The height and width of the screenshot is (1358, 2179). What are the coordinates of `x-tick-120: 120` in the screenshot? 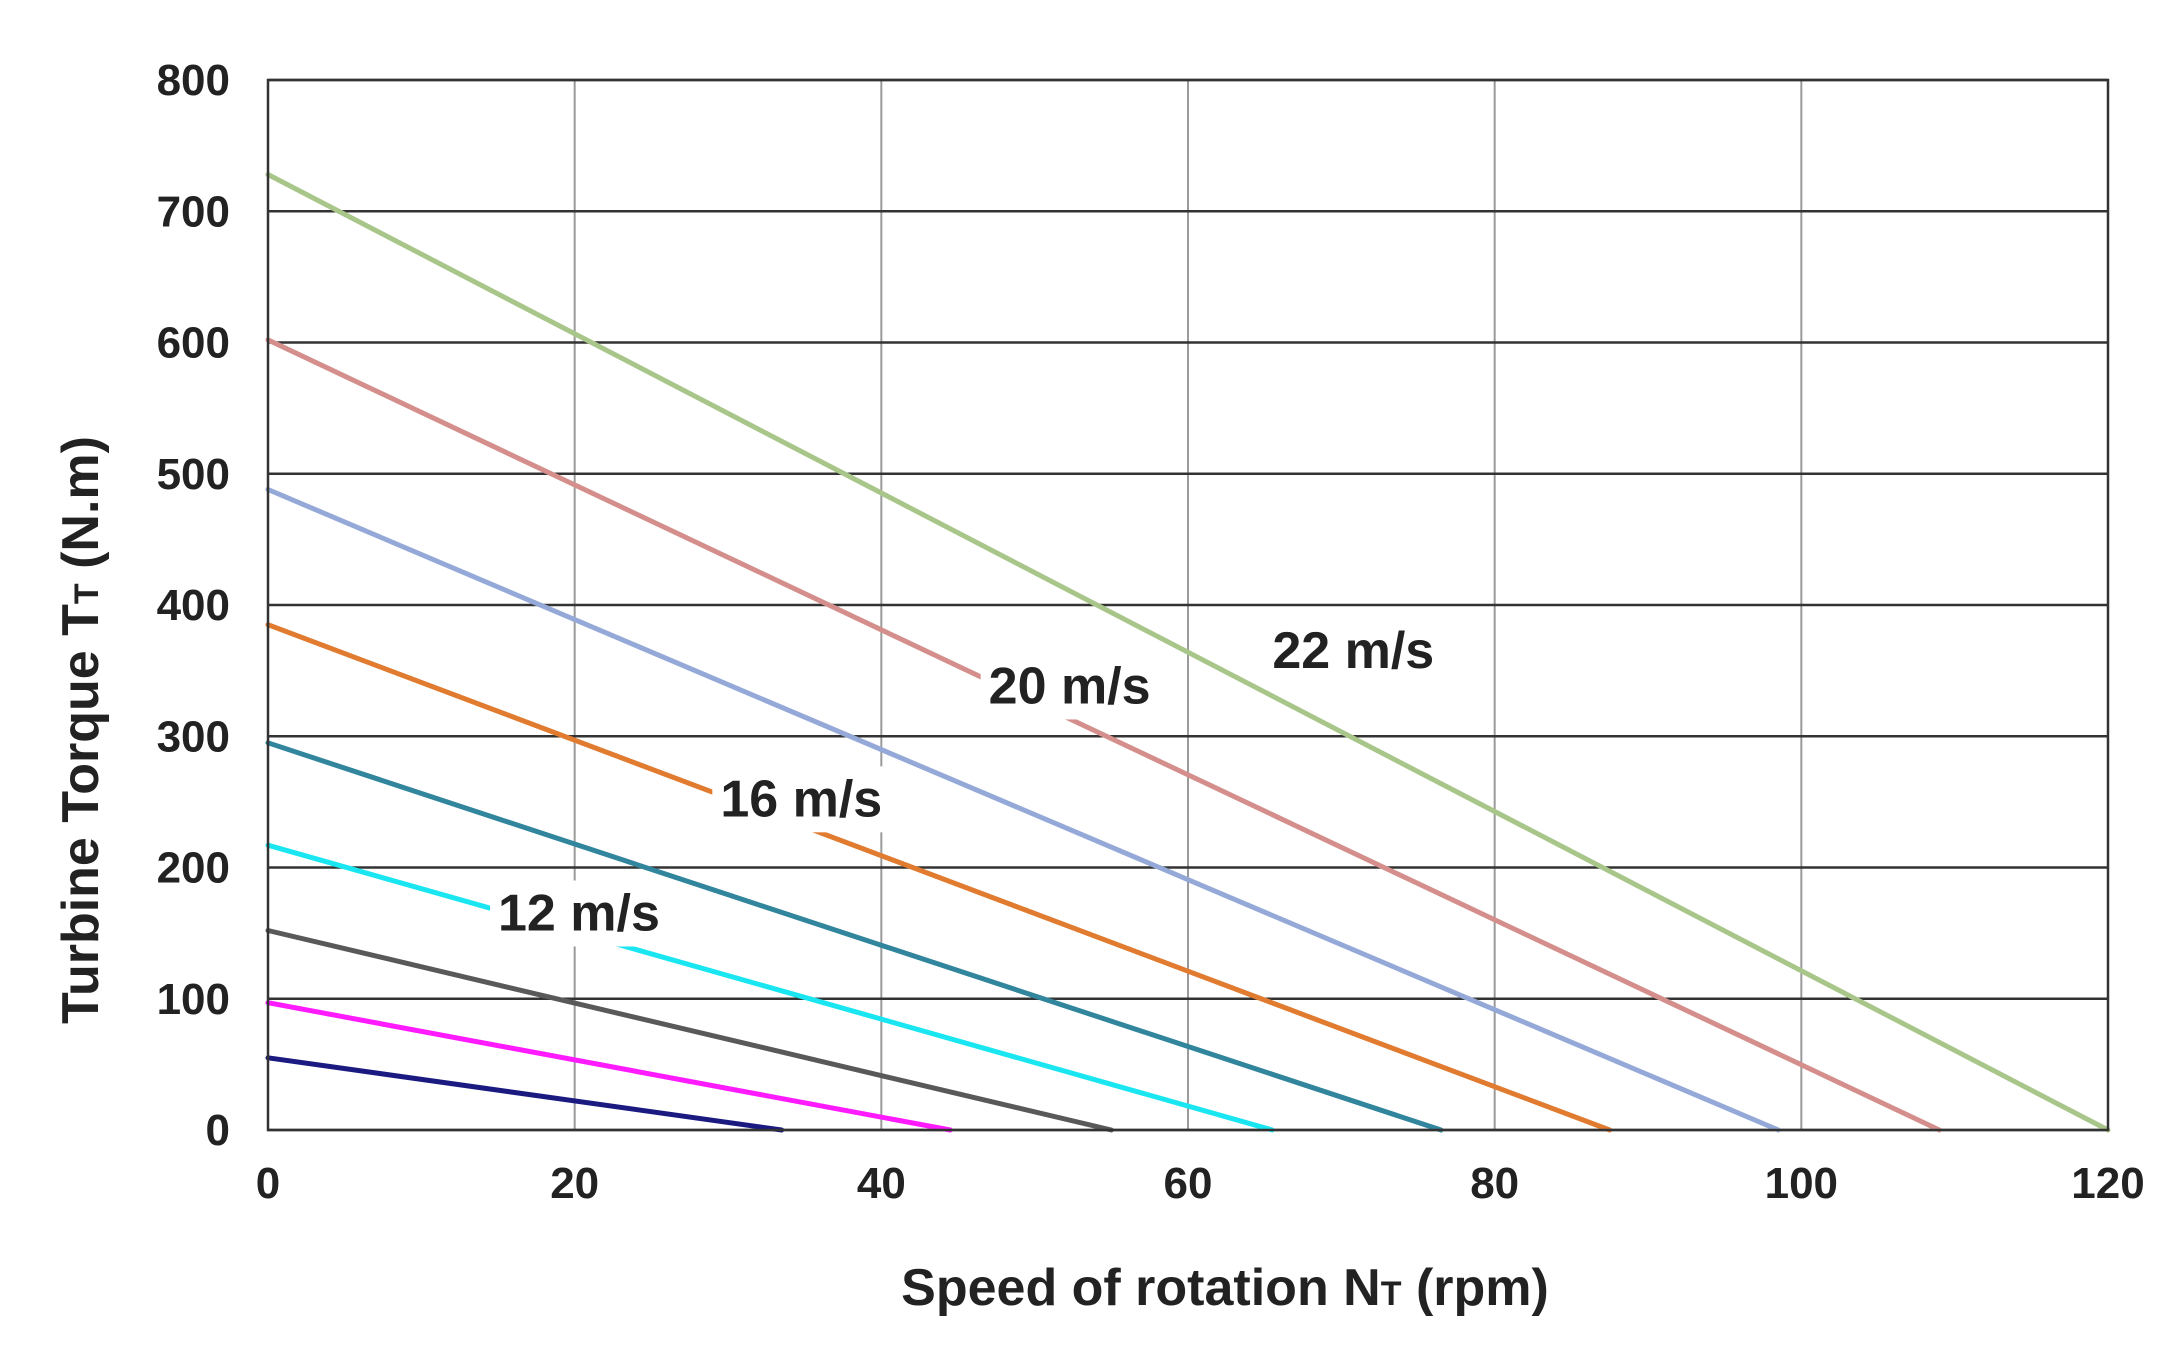 It's located at (2107, 1183).